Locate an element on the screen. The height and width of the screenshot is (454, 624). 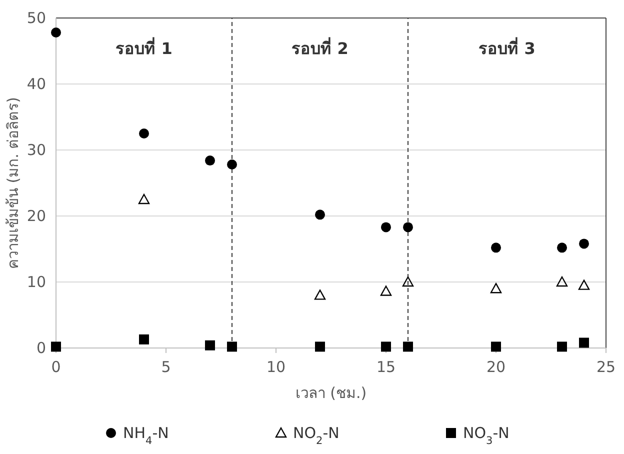
y-tick-label: 20 is located at coordinates (36, 216).